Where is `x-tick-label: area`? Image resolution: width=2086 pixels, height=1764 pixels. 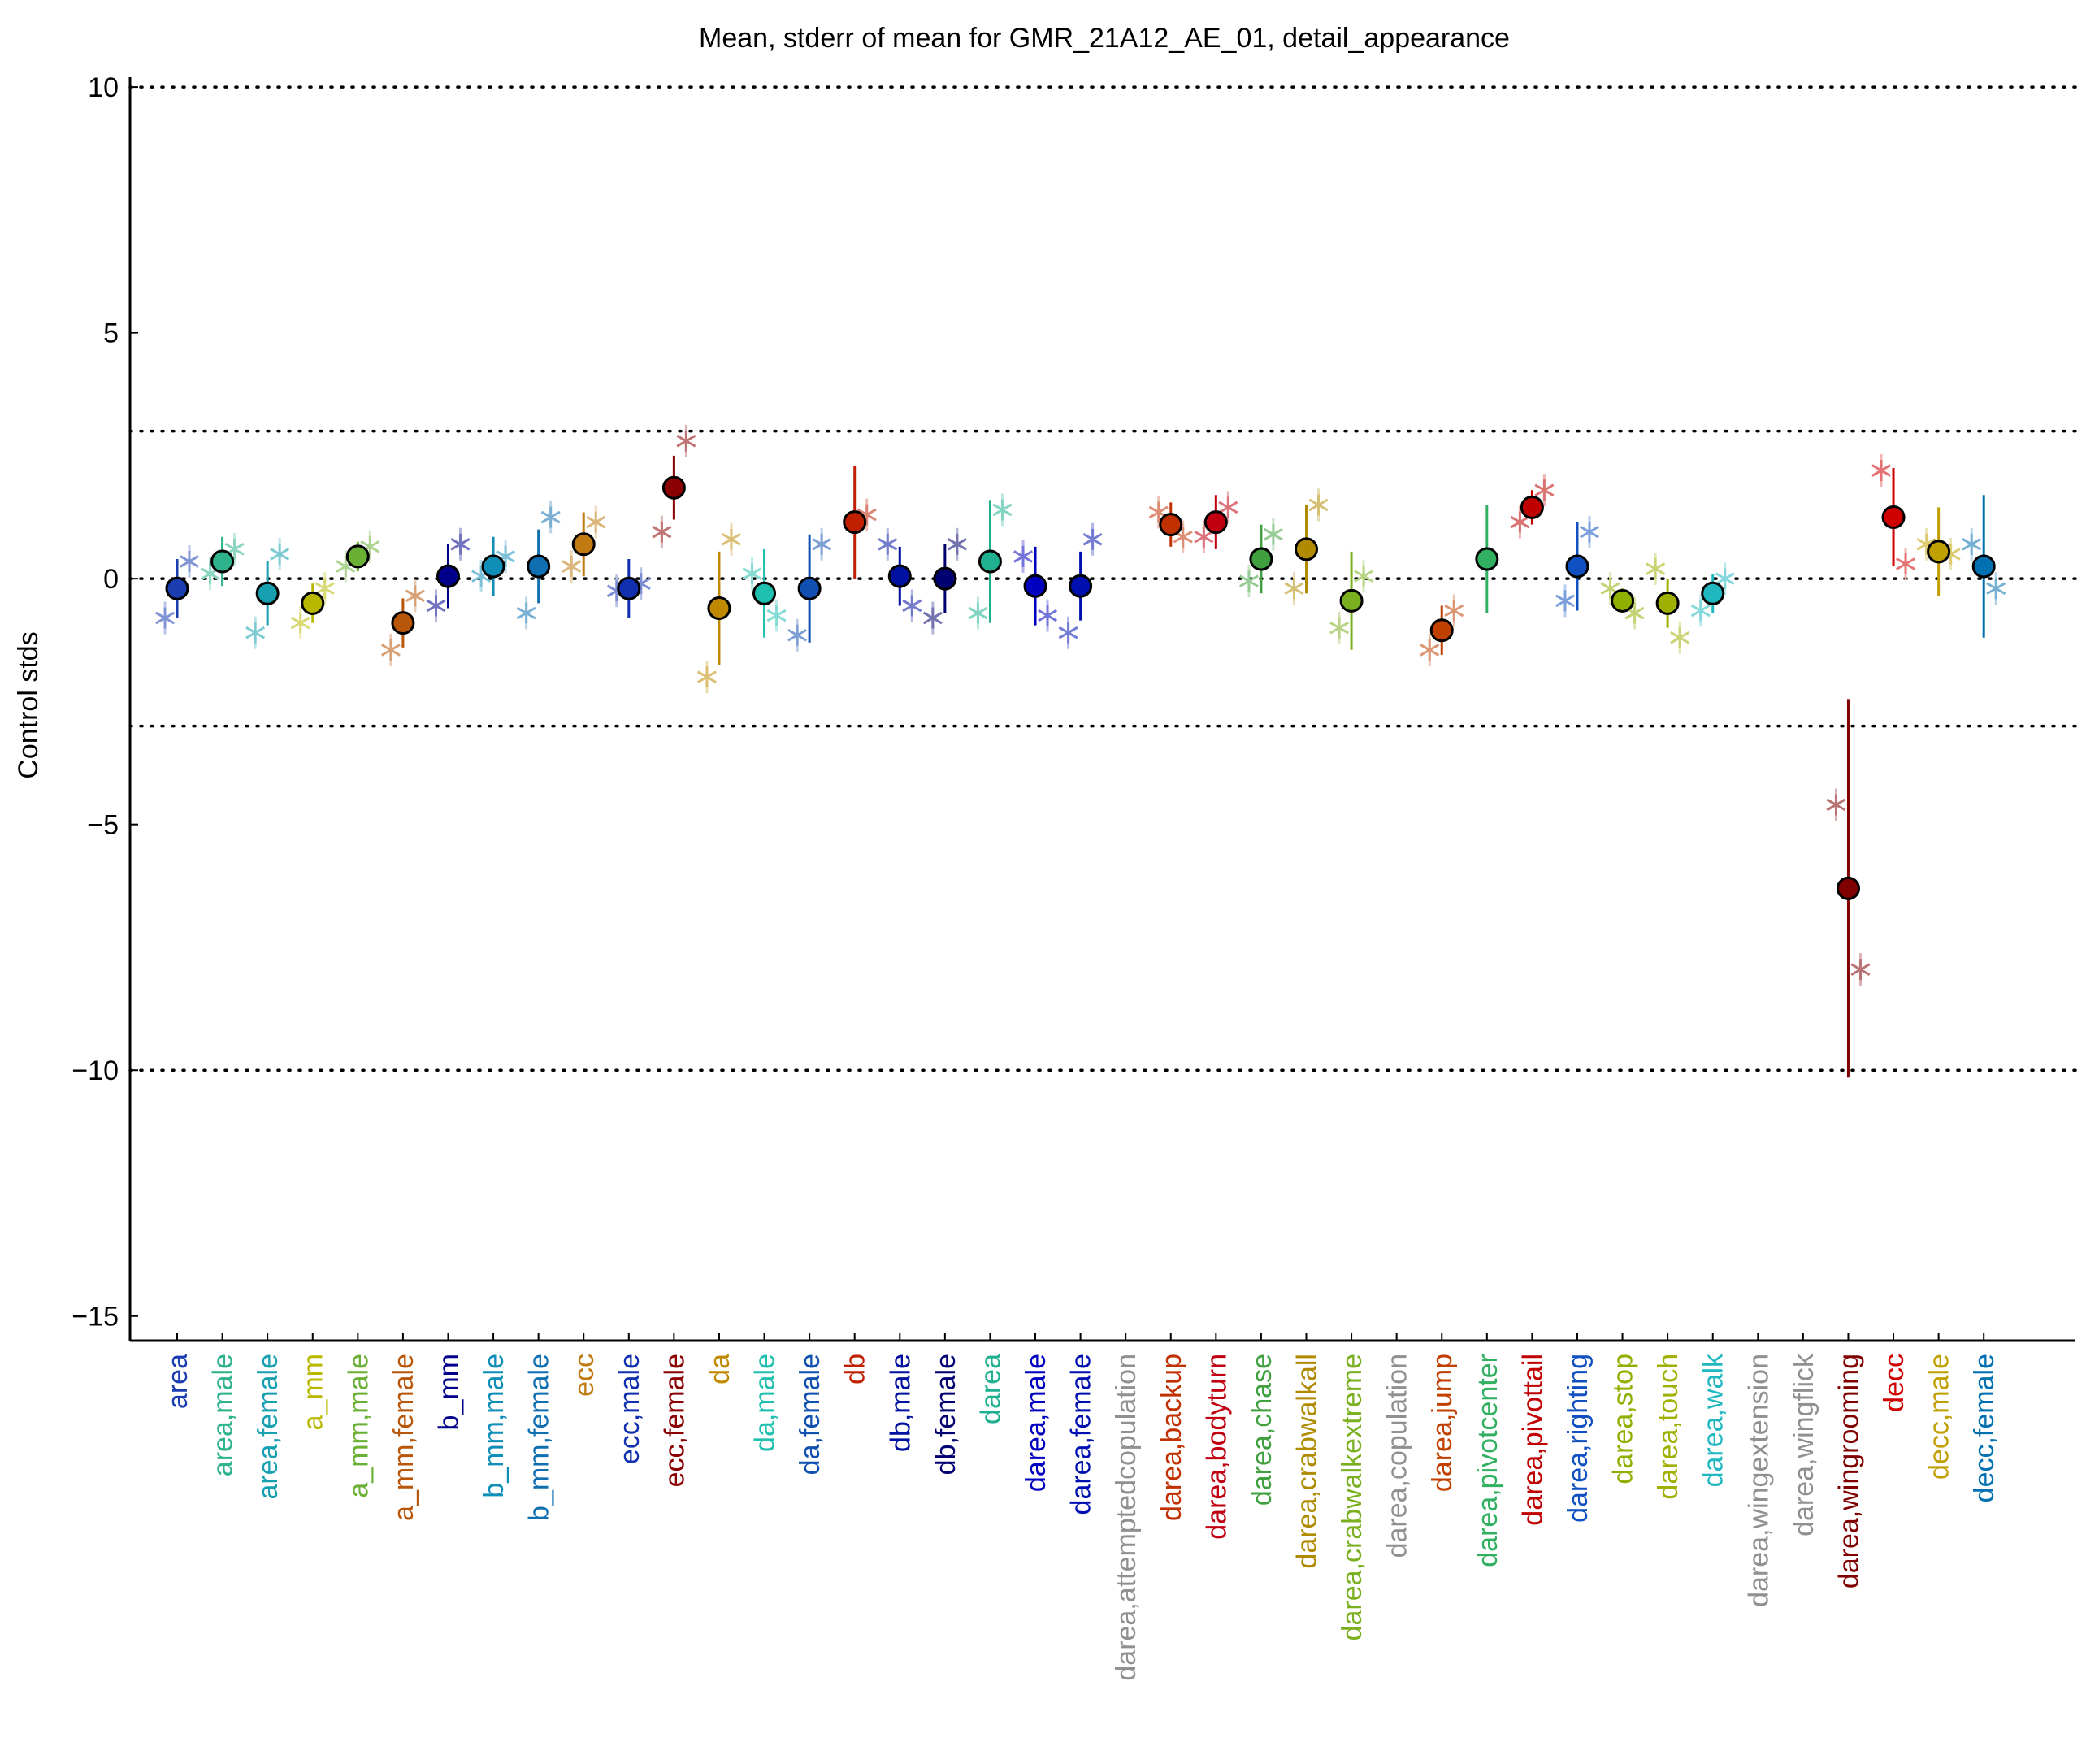
x-tick-label: area is located at coordinates (178, 1381).